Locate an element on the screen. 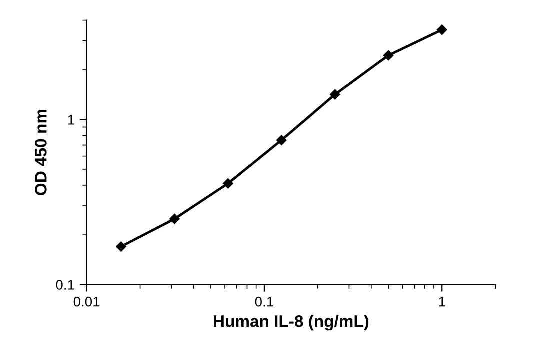 This screenshot has height=339, width=560. x-tick-label: 0.1 is located at coordinates (264, 301).